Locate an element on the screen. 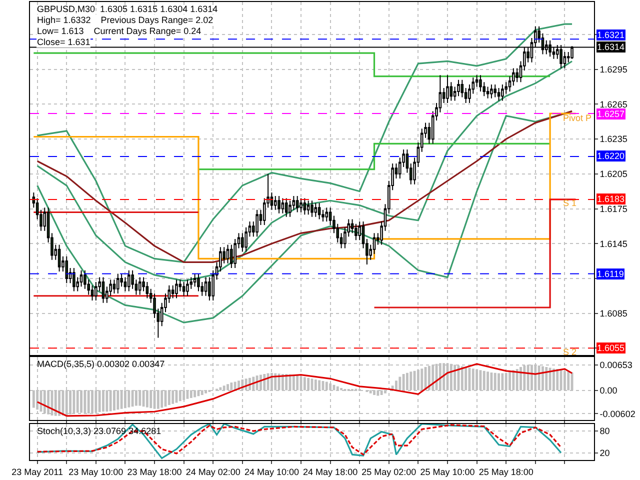 Image resolution: width=640 pixels, height=480 pixels. chart-title: MACD(5,35,5) 0.00302 0.00347 is located at coordinates (101, 364).